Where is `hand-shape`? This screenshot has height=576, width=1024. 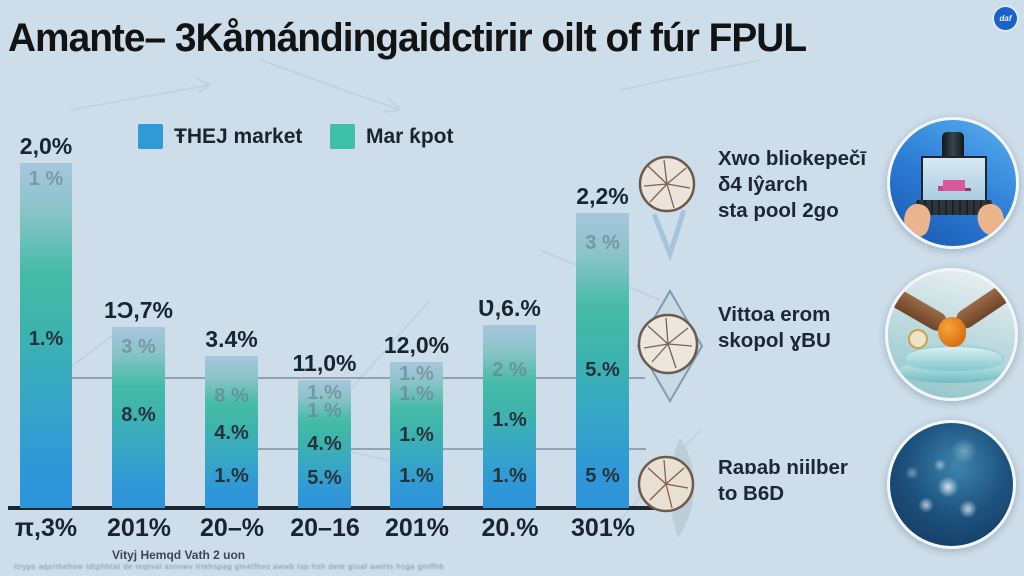 hand-shape is located at coordinates (991, 220).